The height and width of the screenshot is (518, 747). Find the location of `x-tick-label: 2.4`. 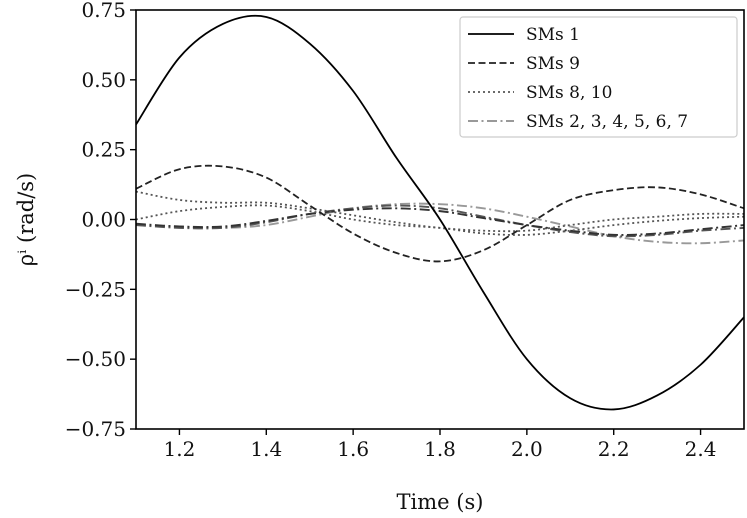

x-tick-label: 2.4 is located at coordinates (701, 449).